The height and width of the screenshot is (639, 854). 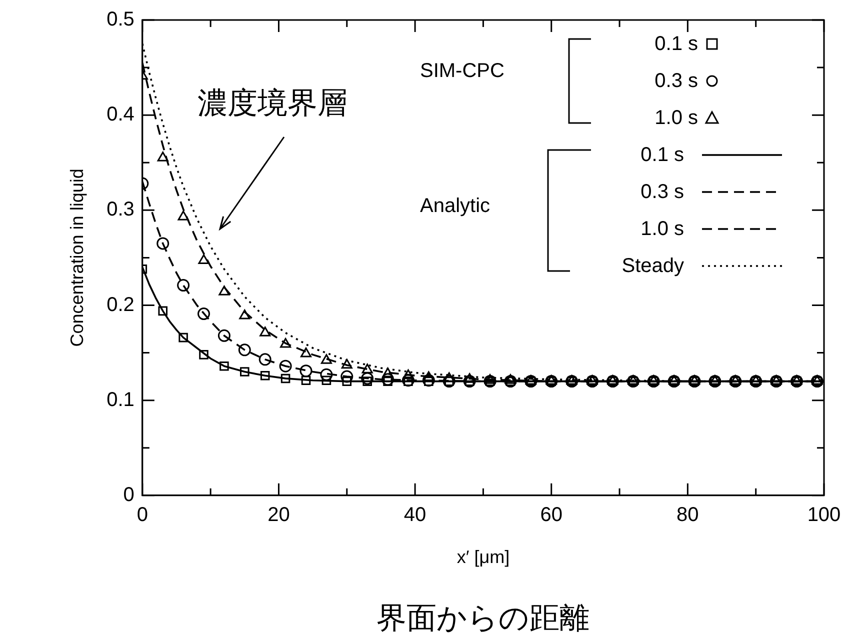 What do you see at coordinates (76, 257) in the screenshot?
I see `y-axis-title: Concentration in liquid` at bounding box center [76, 257].